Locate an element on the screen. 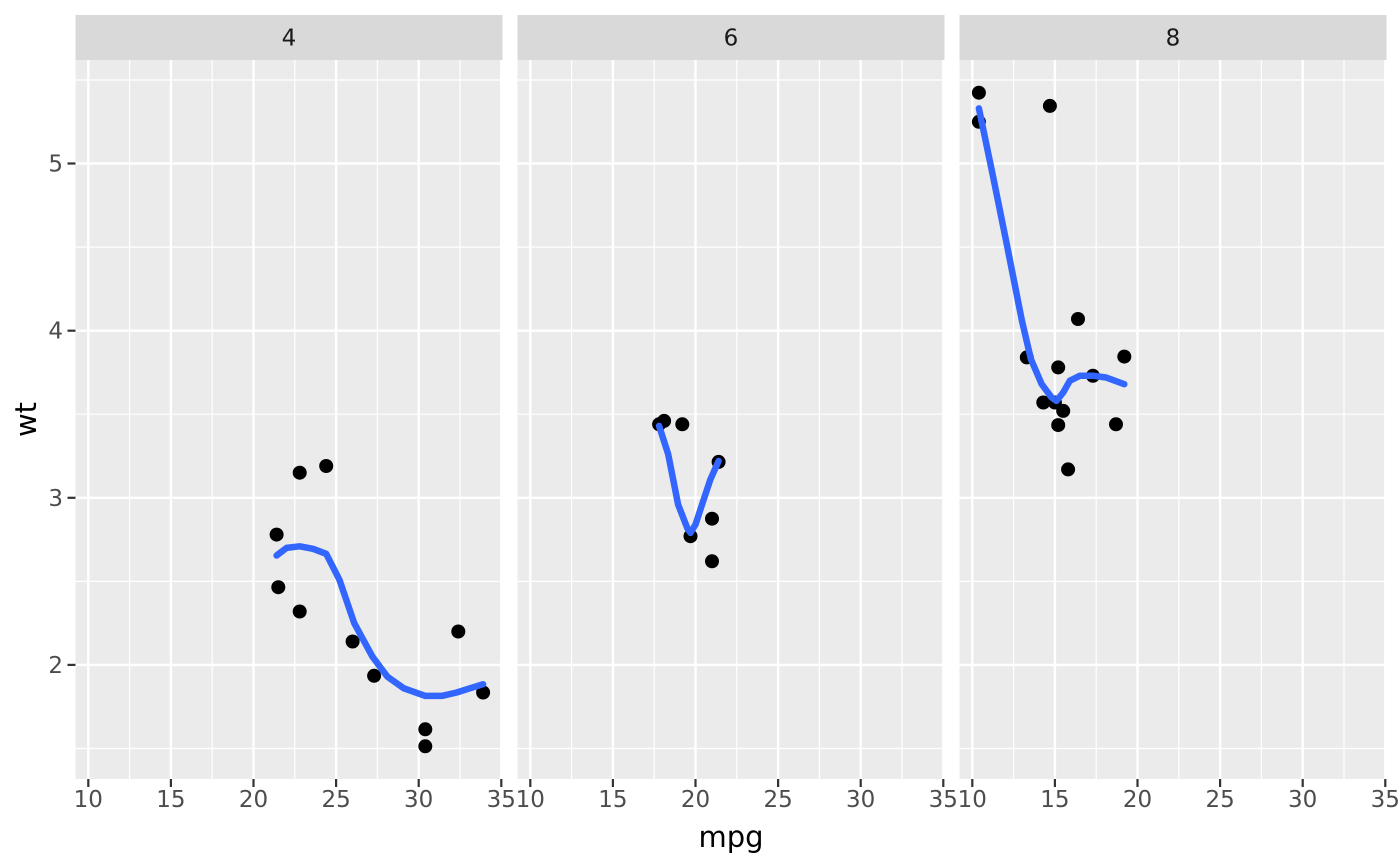 Image resolution: width=1400 pixels, height=866 pixels. x-axis-title: mpg is located at coordinates (730, 837).